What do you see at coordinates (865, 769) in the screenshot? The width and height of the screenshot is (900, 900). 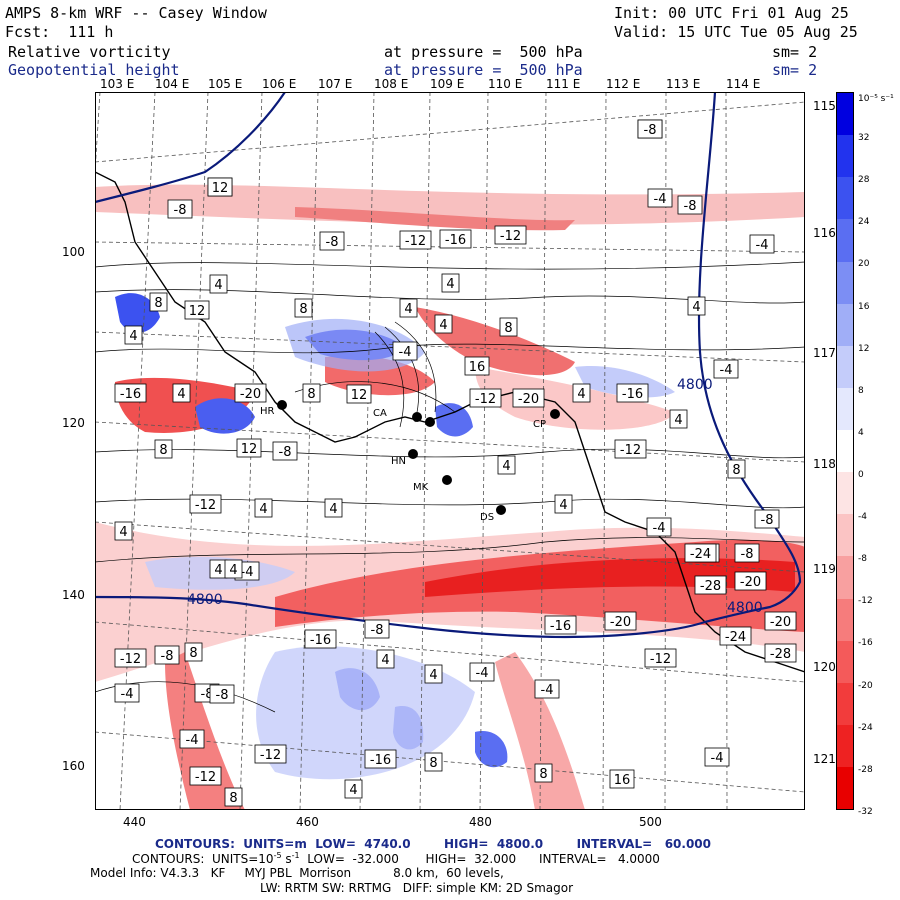 I see `colorbar-label: -28` at bounding box center [865, 769].